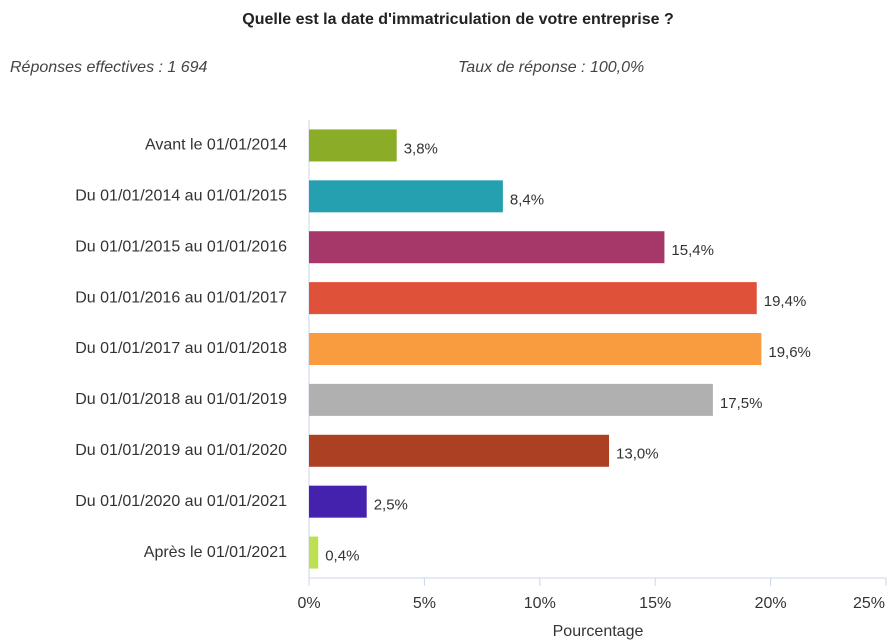  Describe the element at coordinates (692, 250) in the screenshot. I see `data-label: 15,4%` at that location.